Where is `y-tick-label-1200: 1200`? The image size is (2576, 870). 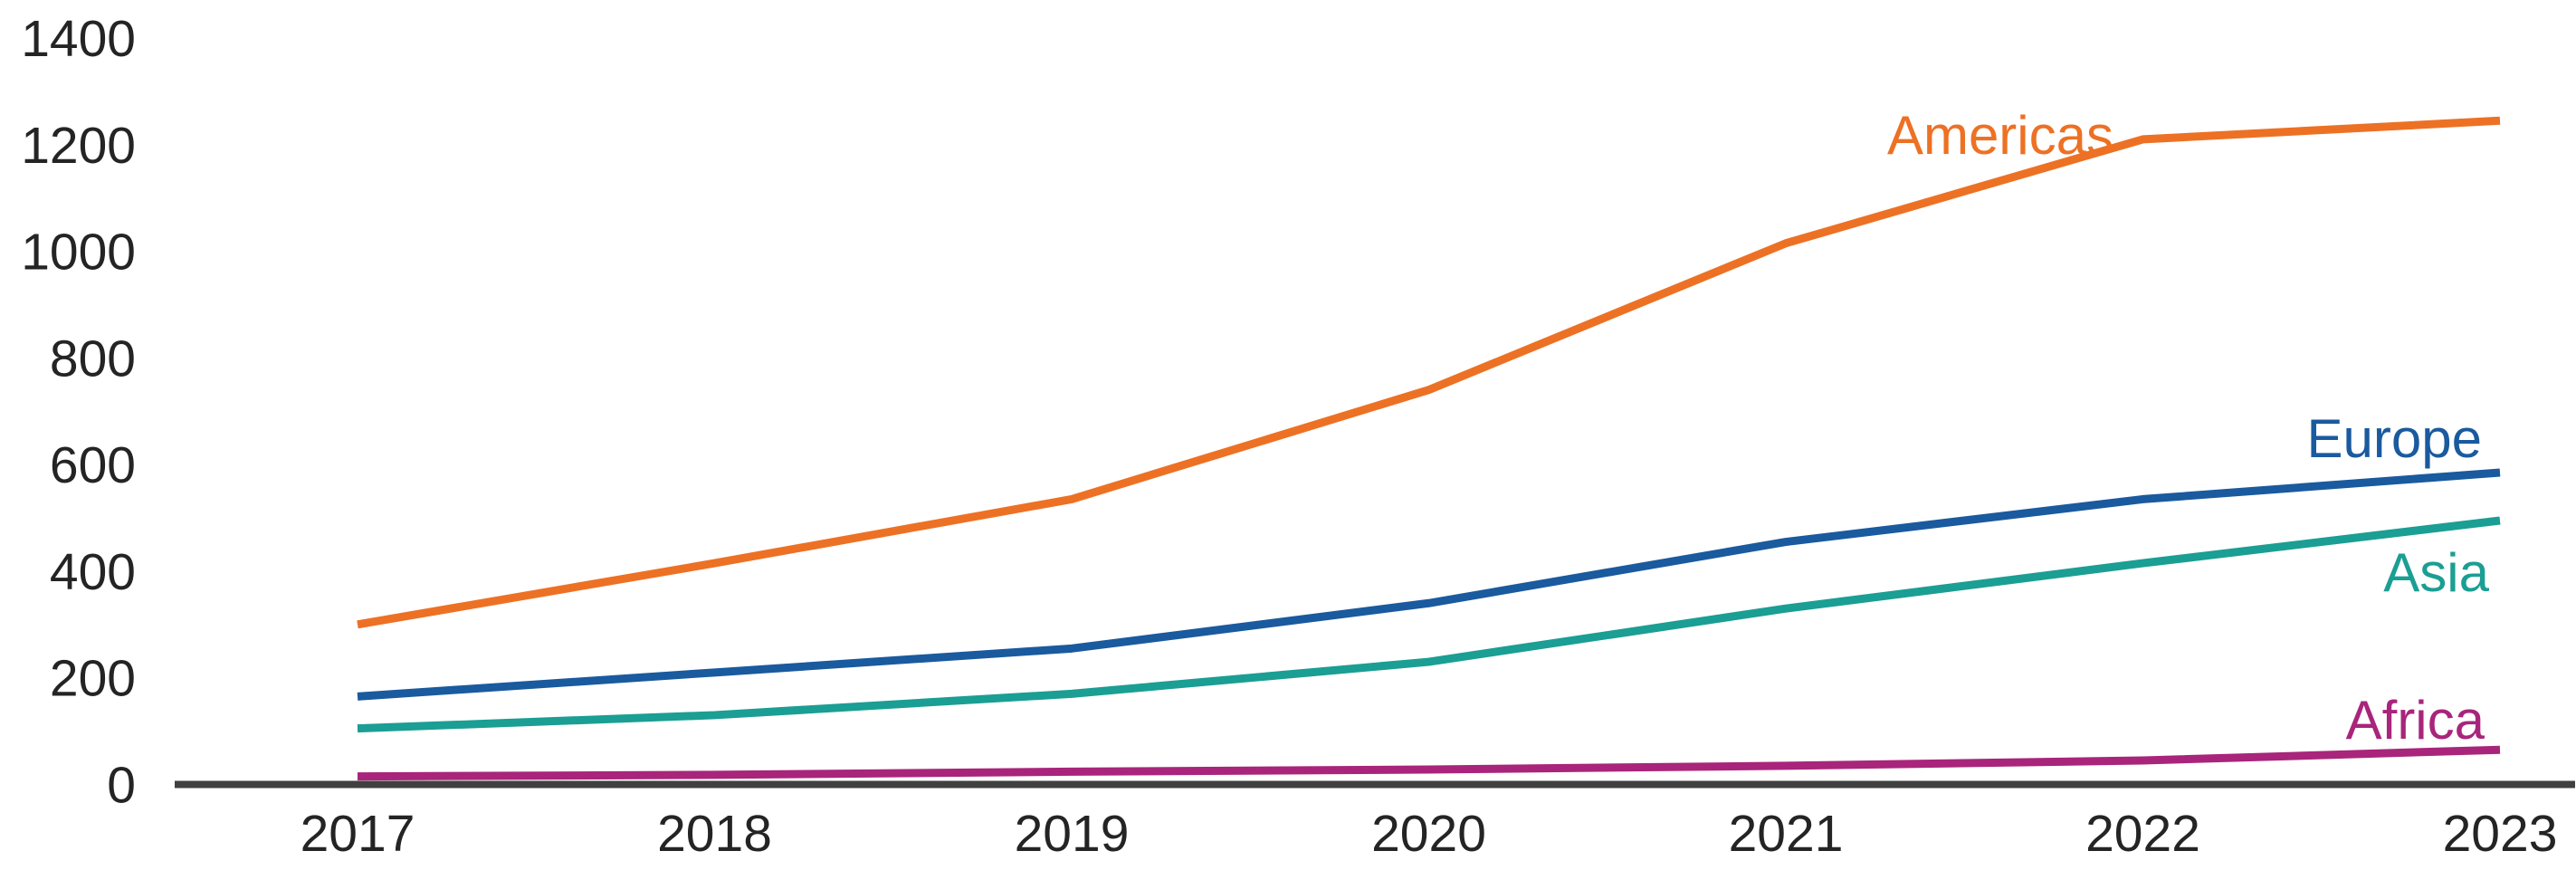
y-tick-label-1200: 1200 is located at coordinates (78, 146).